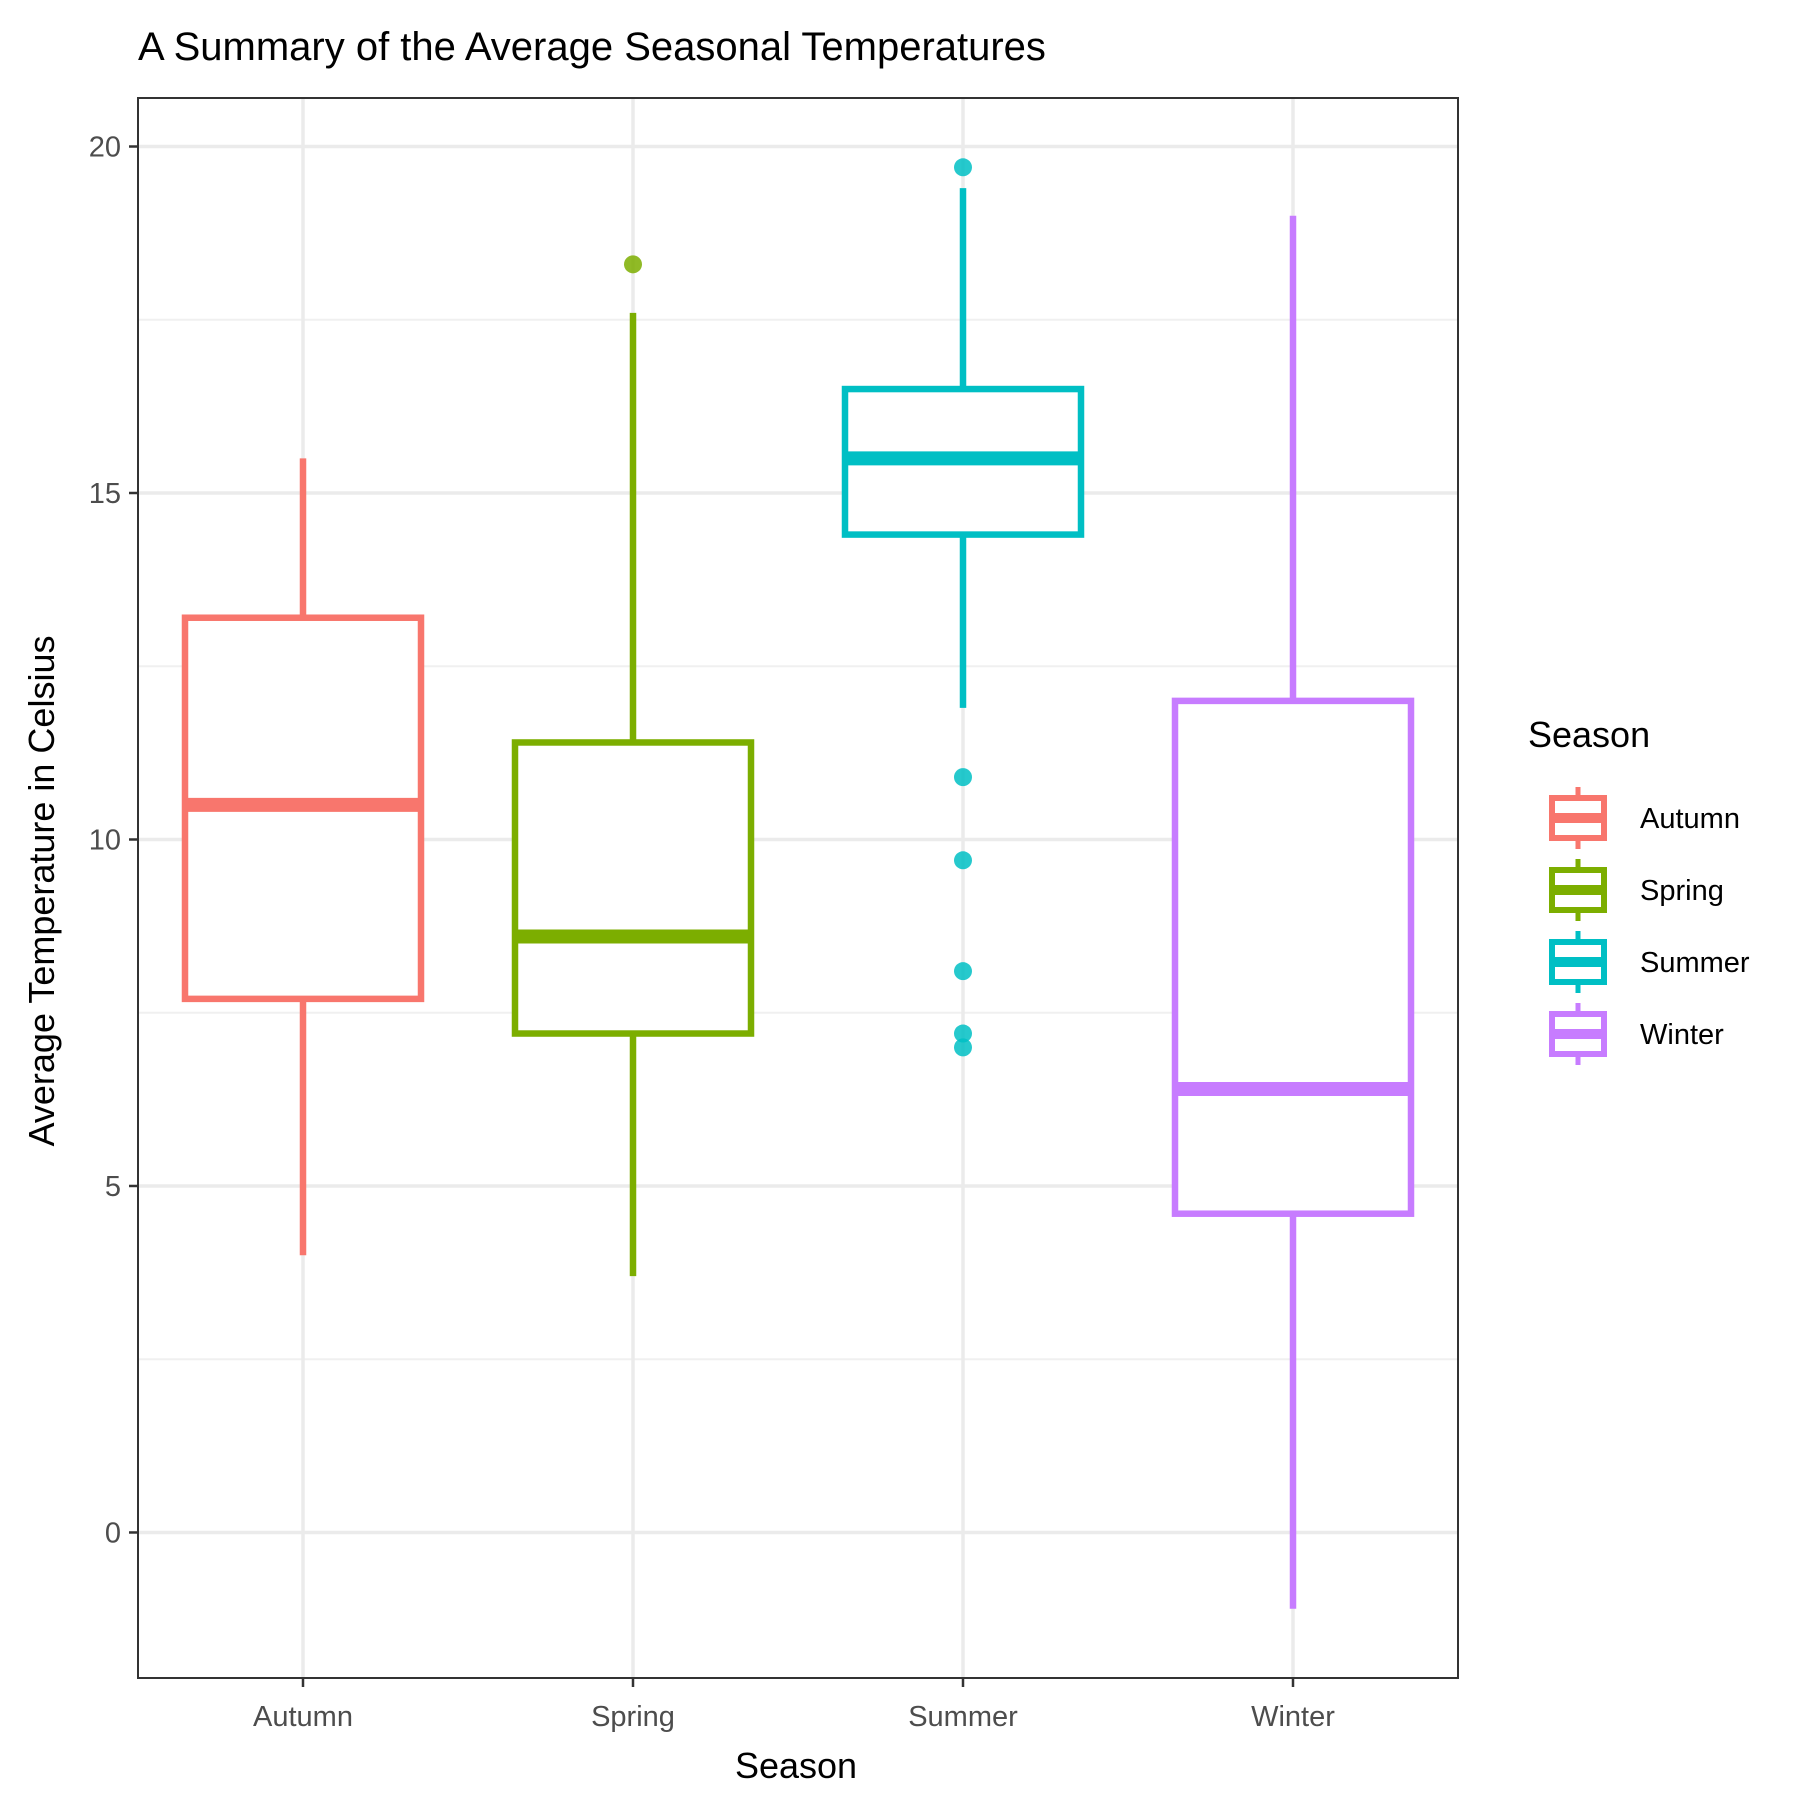 Image resolution: width=1800 pixels, height=1800 pixels. Describe the element at coordinates (796, 1765) in the screenshot. I see `x-axis-title: Season` at that location.